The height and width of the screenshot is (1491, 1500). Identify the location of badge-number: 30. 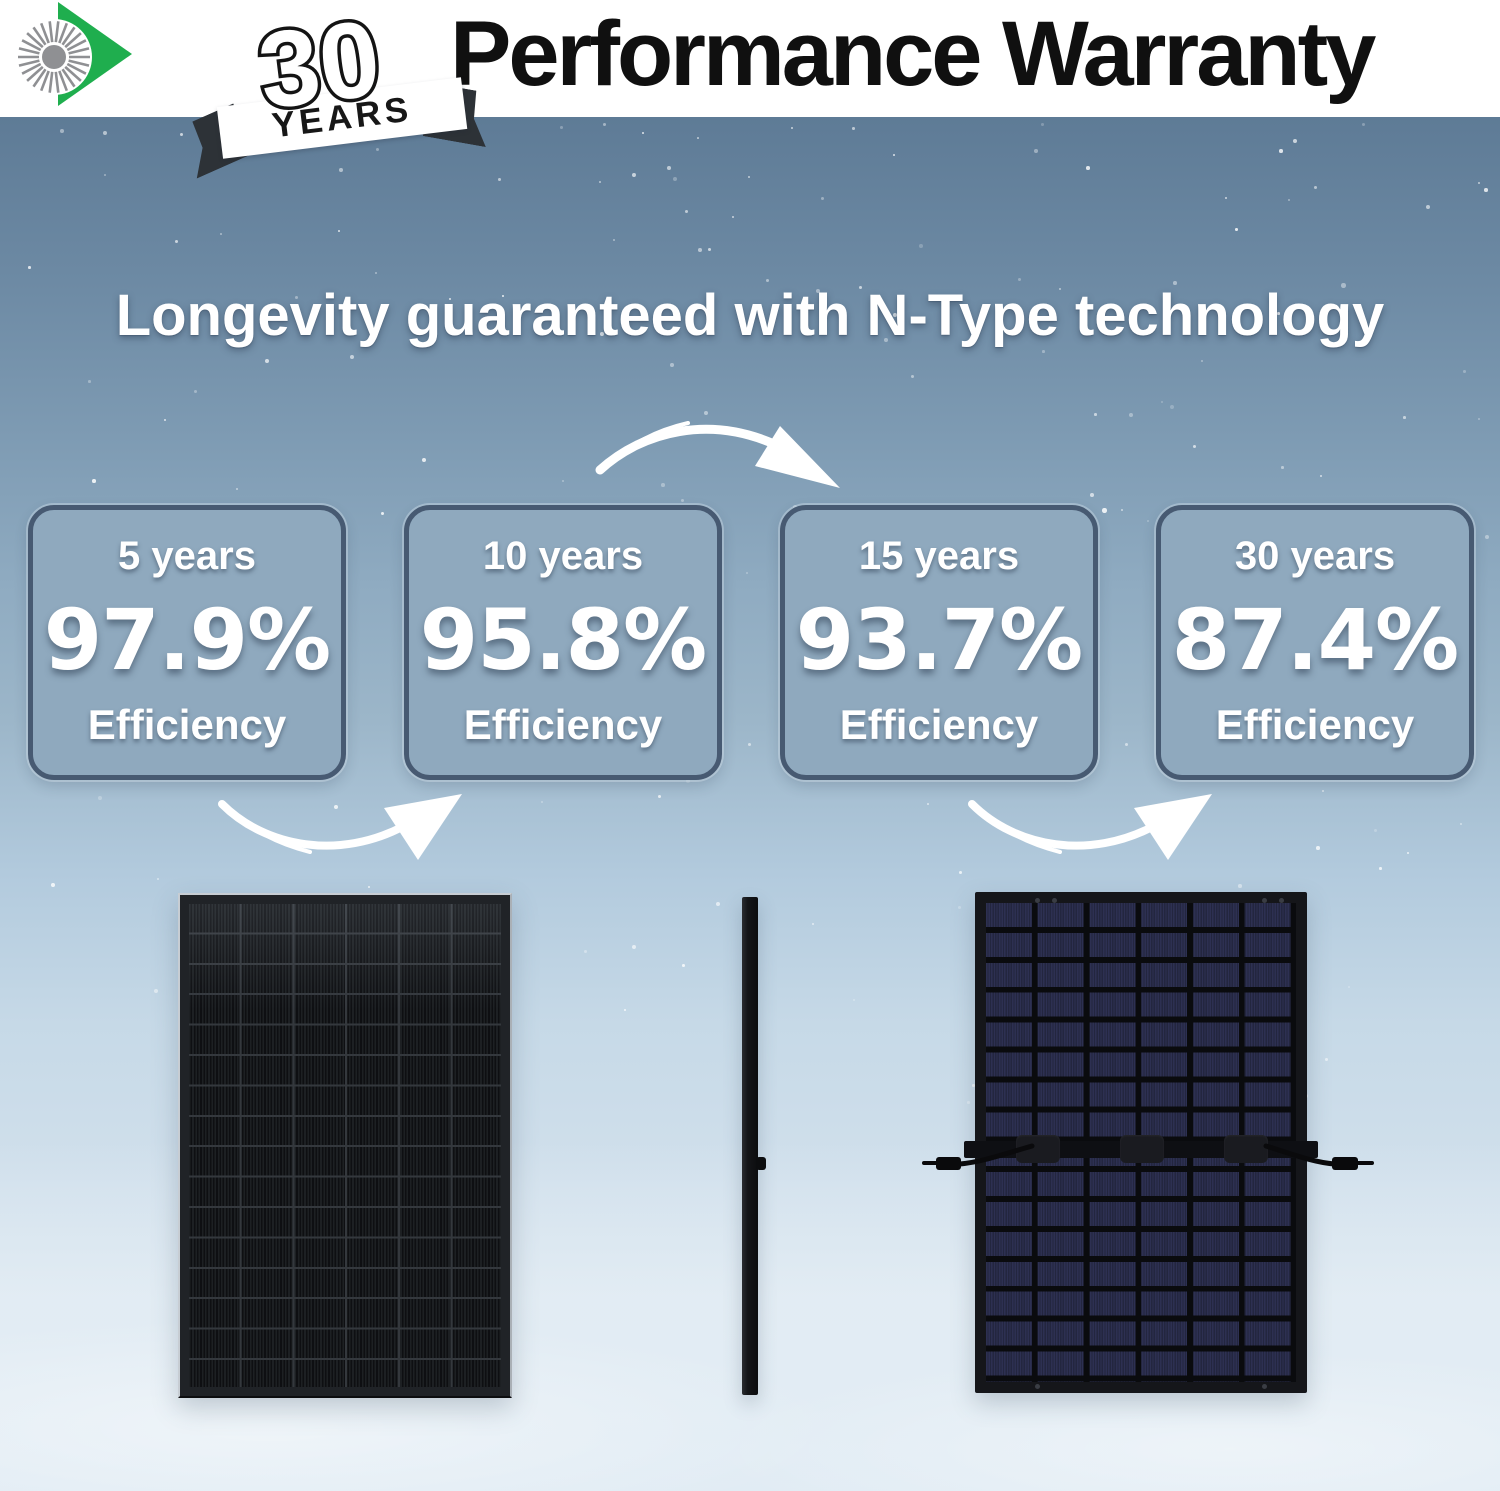
(319, 67).